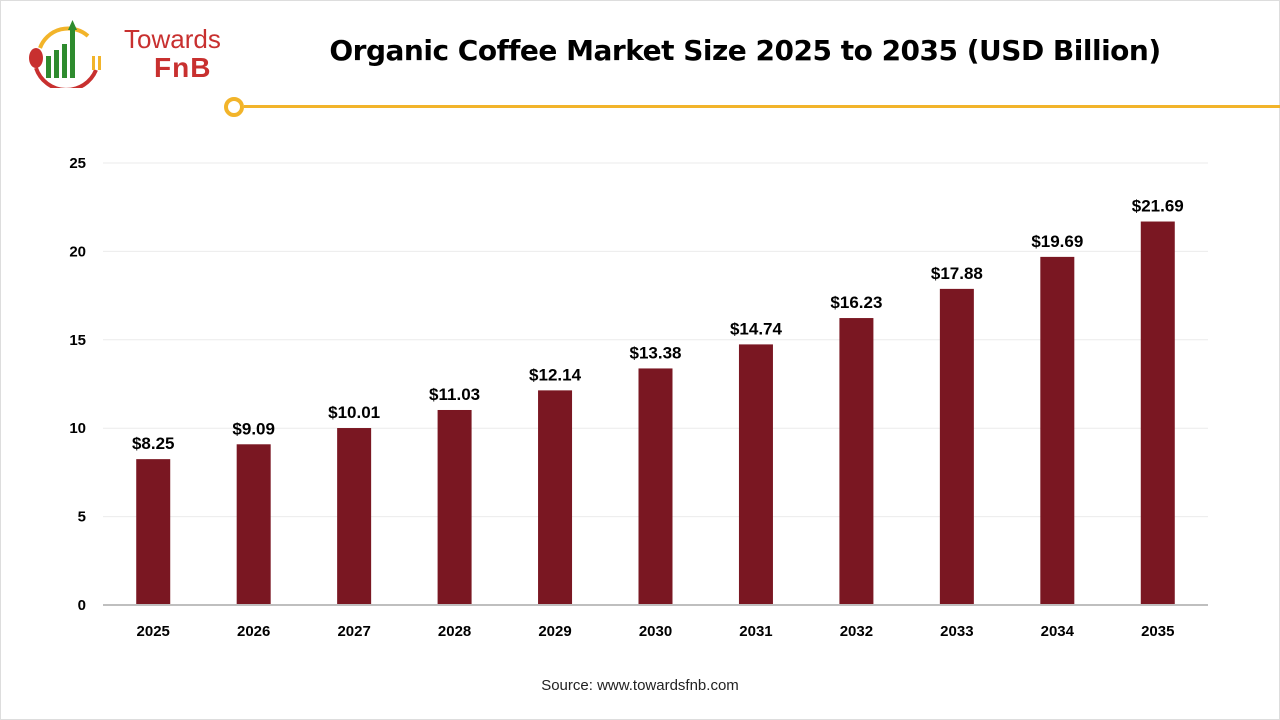  Describe the element at coordinates (655, 631) in the screenshot. I see `x-tick-label: 2030` at that location.